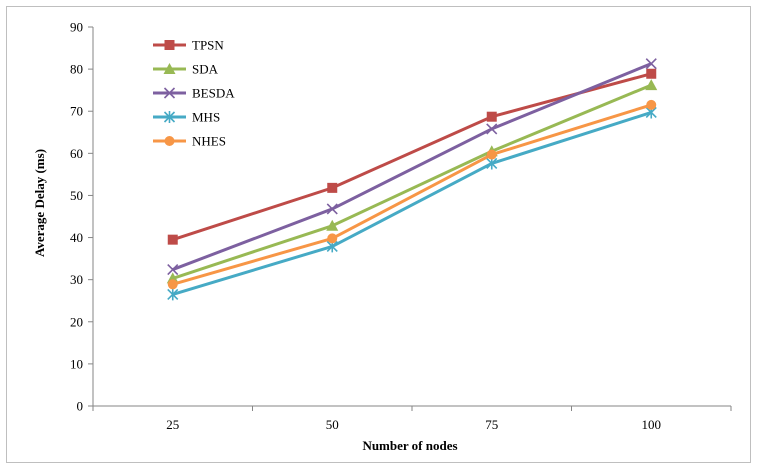 The width and height of the screenshot is (757, 469). I want to click on x-axis-ticks: 25 50 75 100, so click(412, 419).